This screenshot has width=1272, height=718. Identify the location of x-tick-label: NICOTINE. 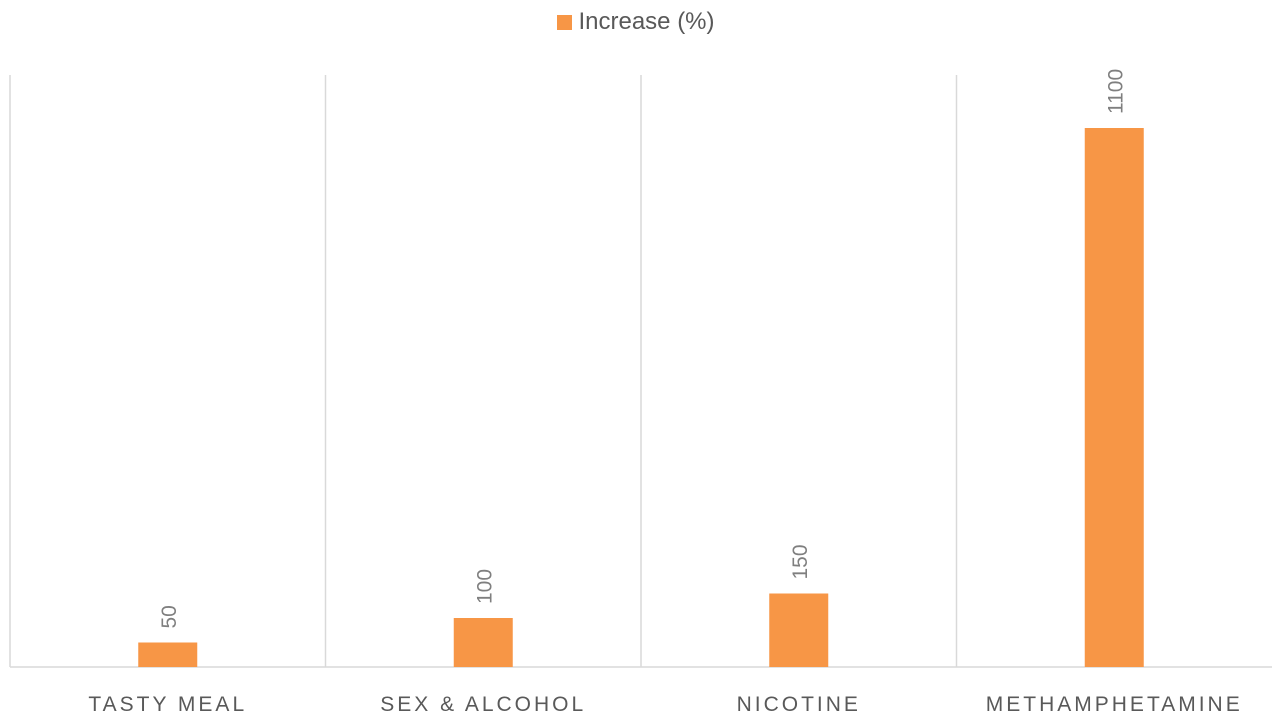
(799, 704).